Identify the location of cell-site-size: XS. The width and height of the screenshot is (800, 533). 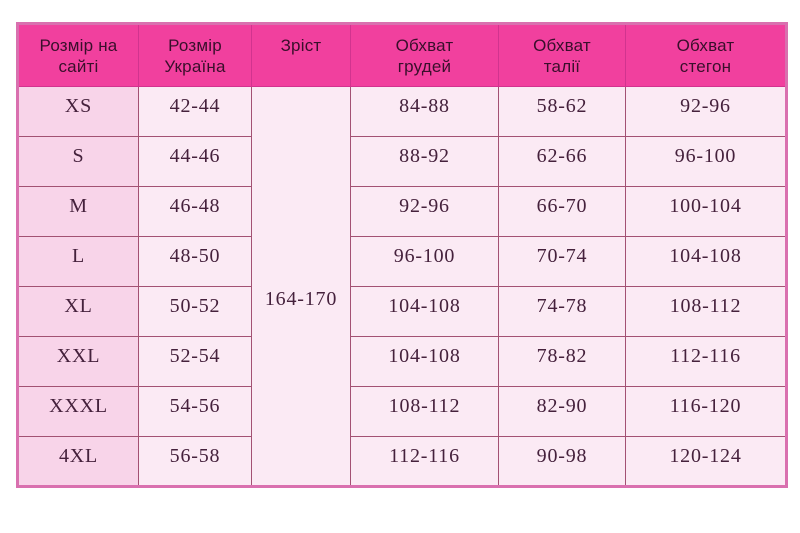
(78, 111).